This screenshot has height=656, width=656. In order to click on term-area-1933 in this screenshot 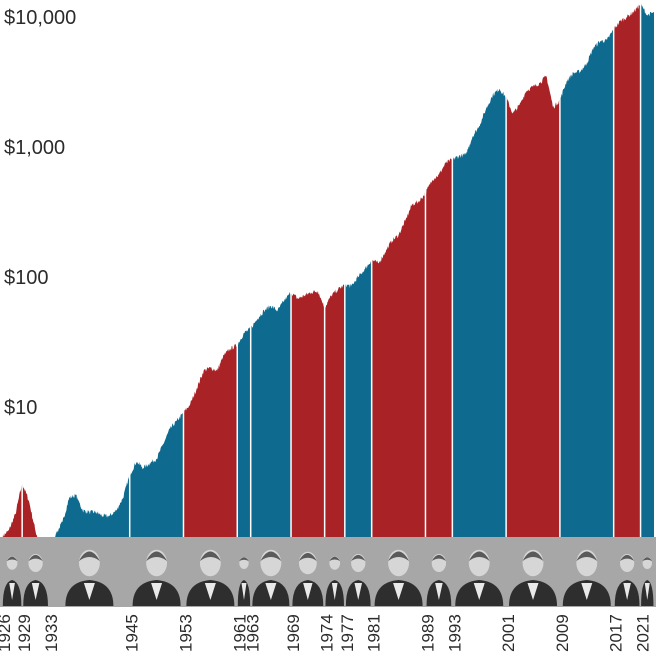, I will do `click(89, 508)`.